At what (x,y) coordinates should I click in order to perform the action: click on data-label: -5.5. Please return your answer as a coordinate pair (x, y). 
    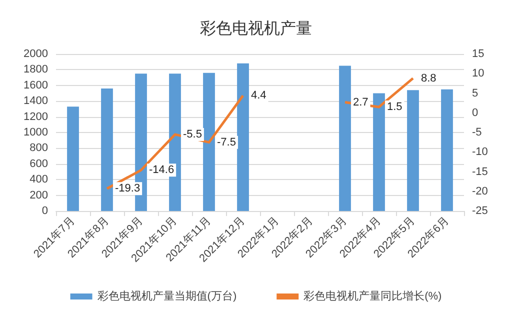
    Looking at the image, I should click on (192, 134).